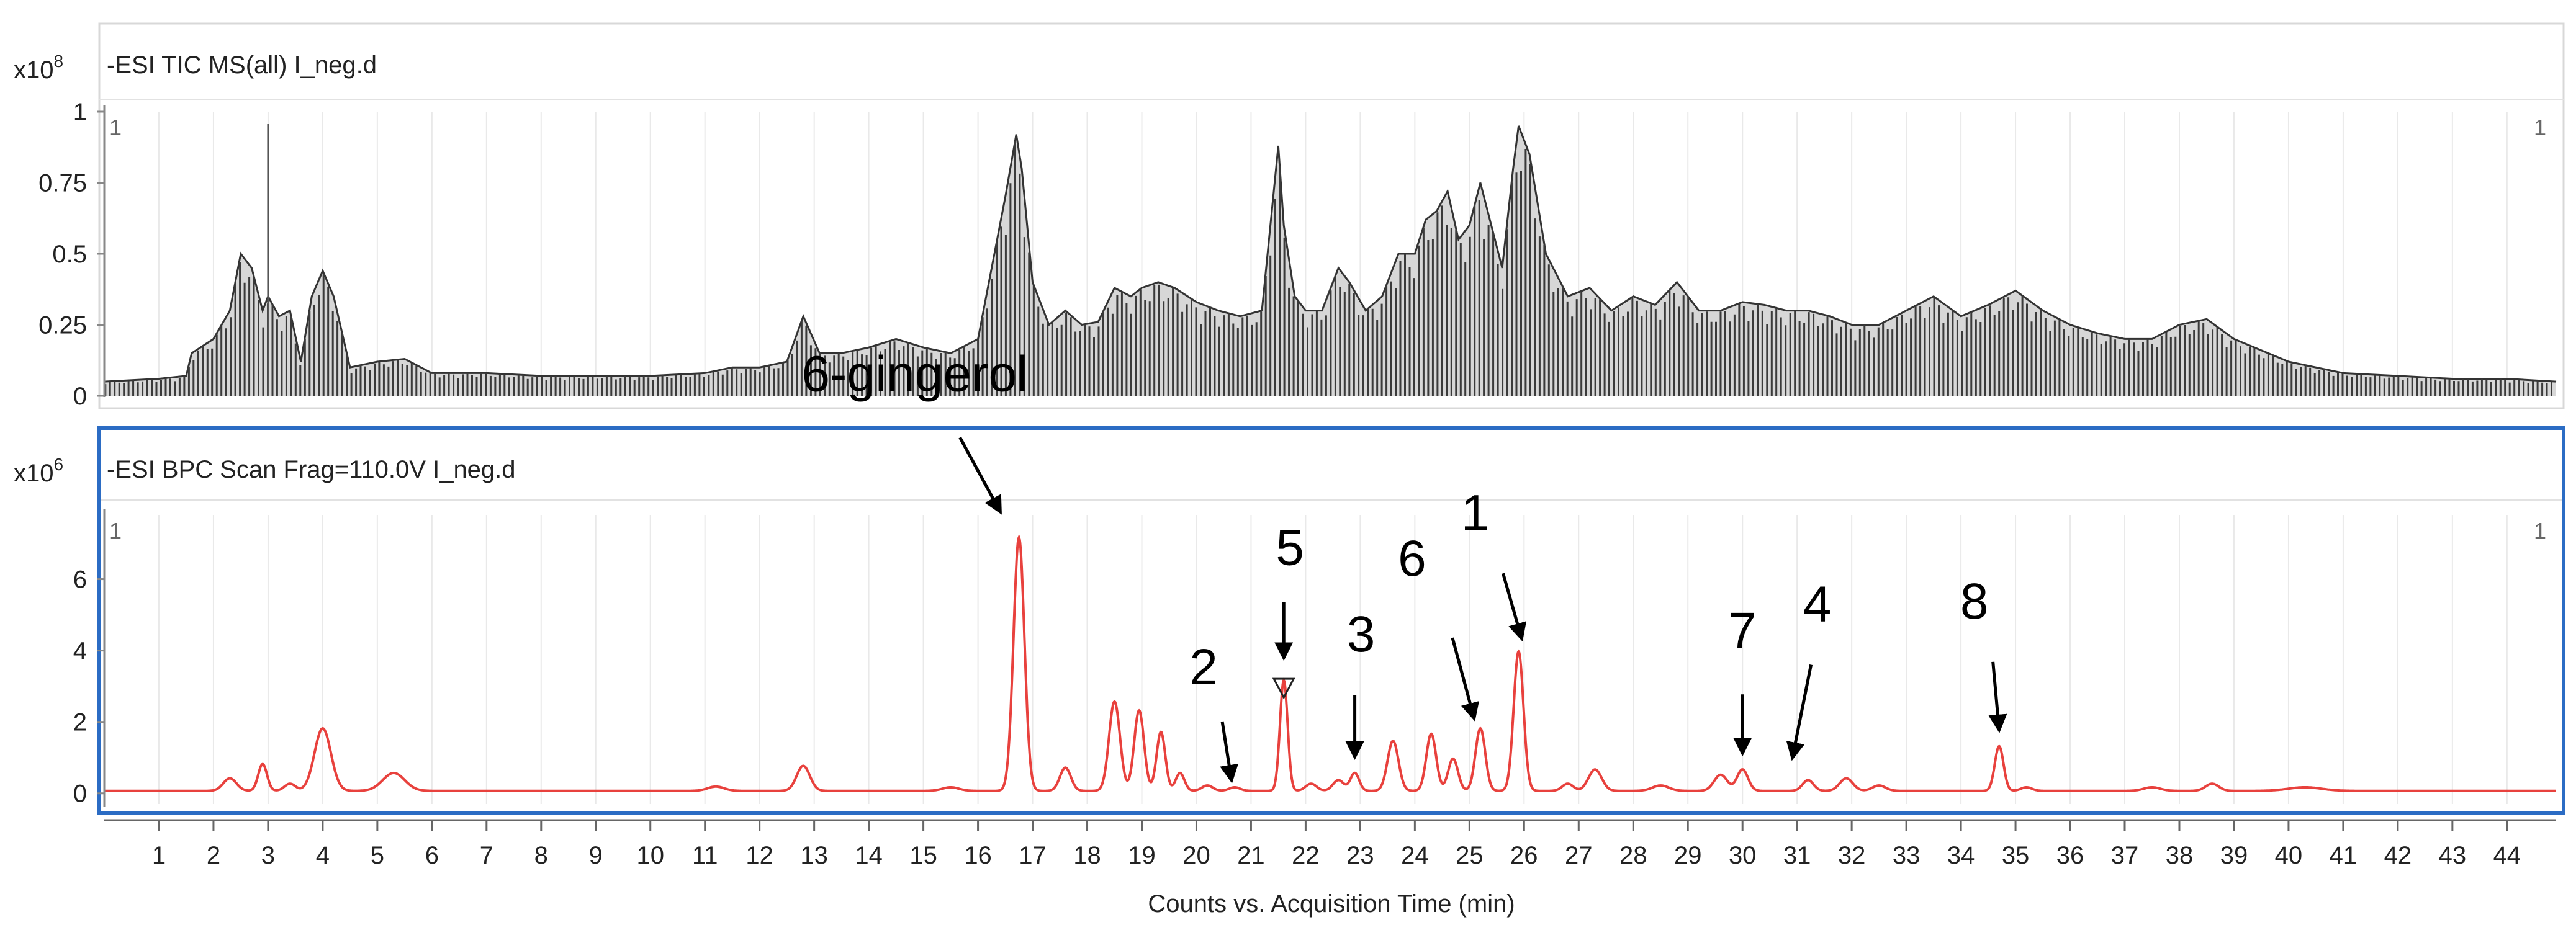  What do you see at coordinates (311, 469) in the screenshot?
I see `bpc-panel-title: -ESI BPC Scan Frag=110.0V I_neg.d` at bounding box center [311, 469].